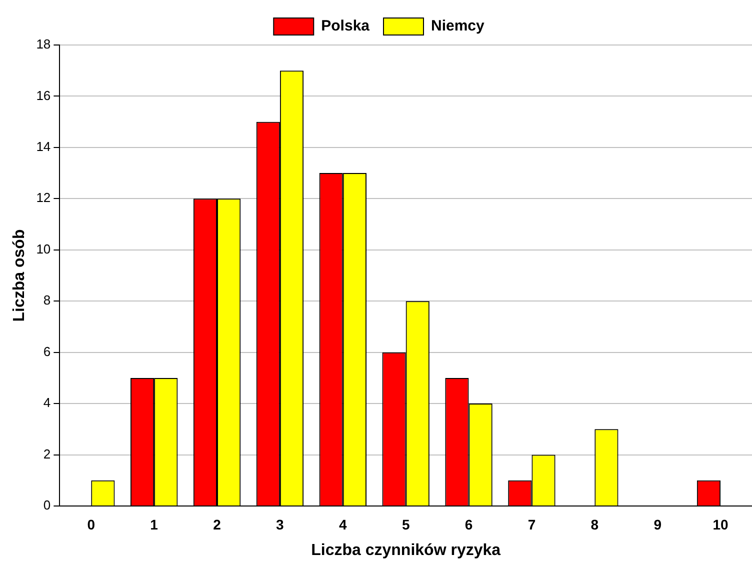 This screenshot has height=570, width=752. Describe the element at coordinates (43, 146) in the screenshot. I see `y-tick-label: 14` at that location.